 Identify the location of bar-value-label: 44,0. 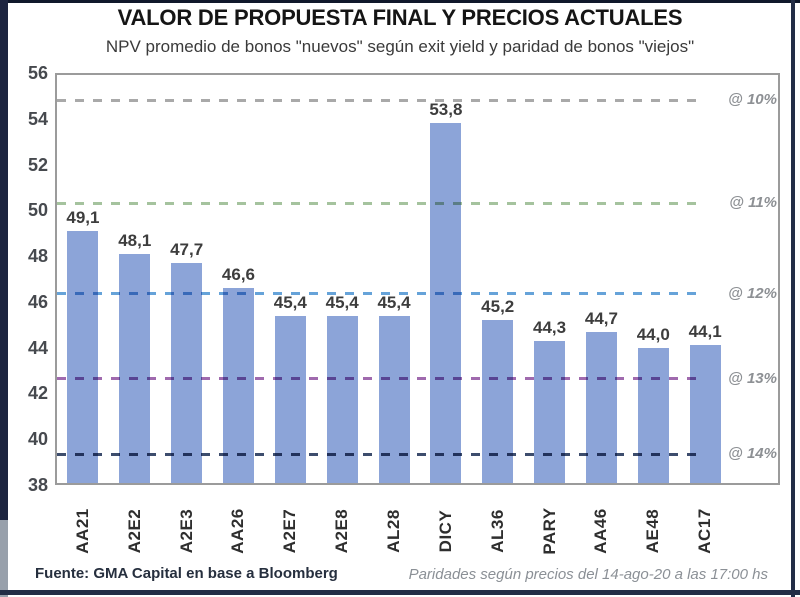
(653, 334).